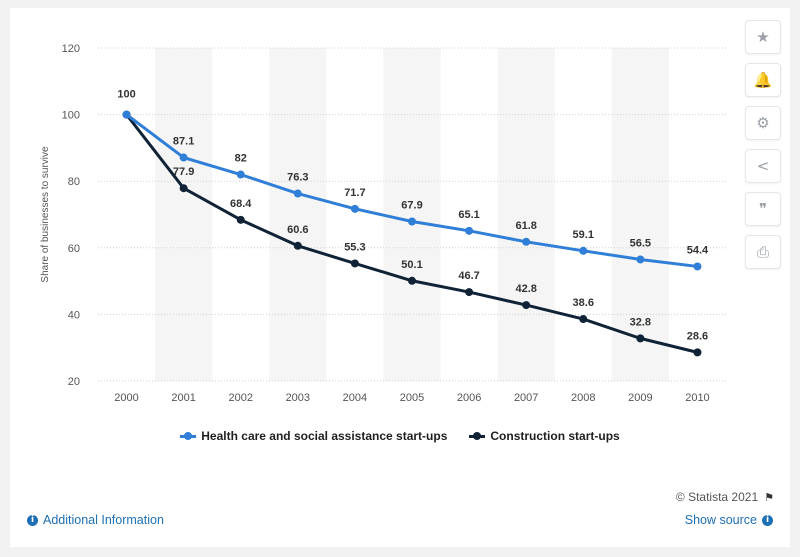 This screenshot has width=800, height=557. Describe the element at coordinates (763, 166) in the screenshot. I see `share-icon: <` at that location.